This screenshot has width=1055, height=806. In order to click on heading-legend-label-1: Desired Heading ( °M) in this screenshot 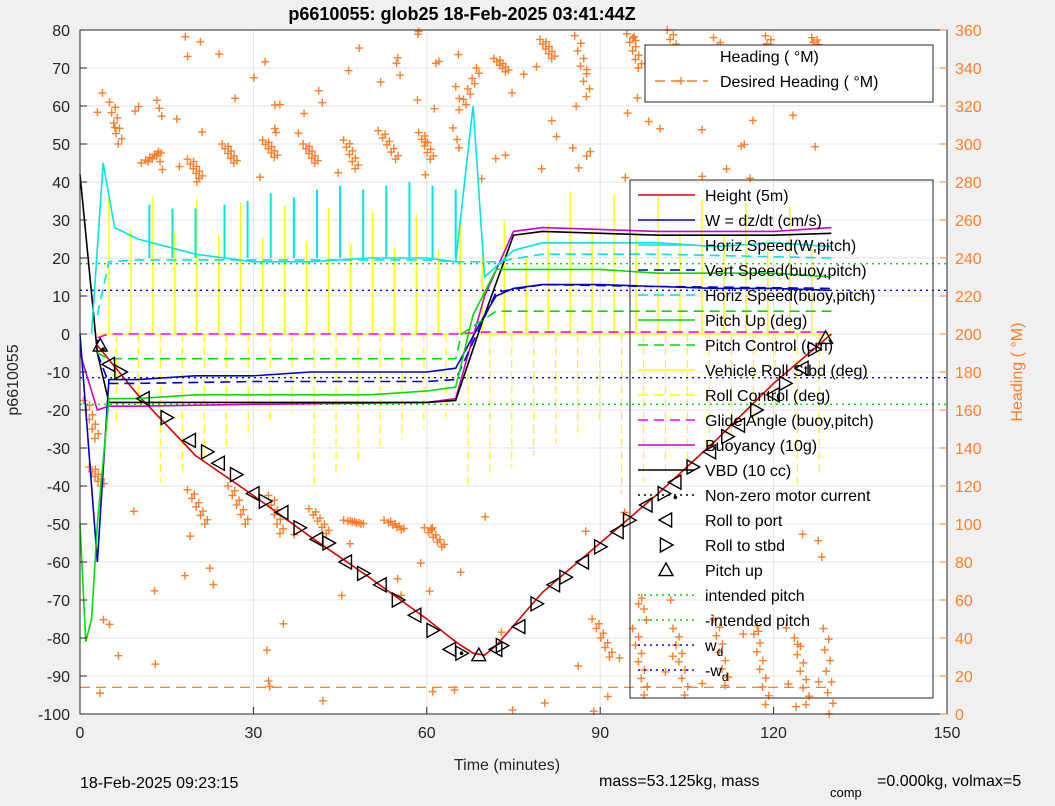, I will do `click(799, 82)`.